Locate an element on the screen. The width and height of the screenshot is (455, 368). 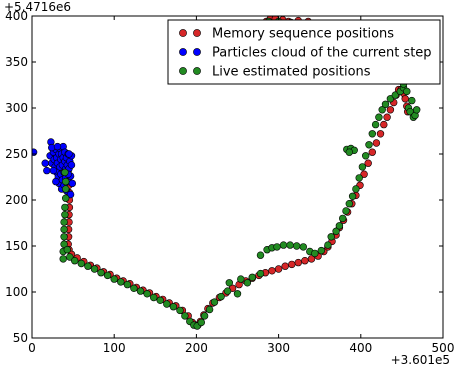
x-tick-label-200: 200 is located at coordinates (196, 348).